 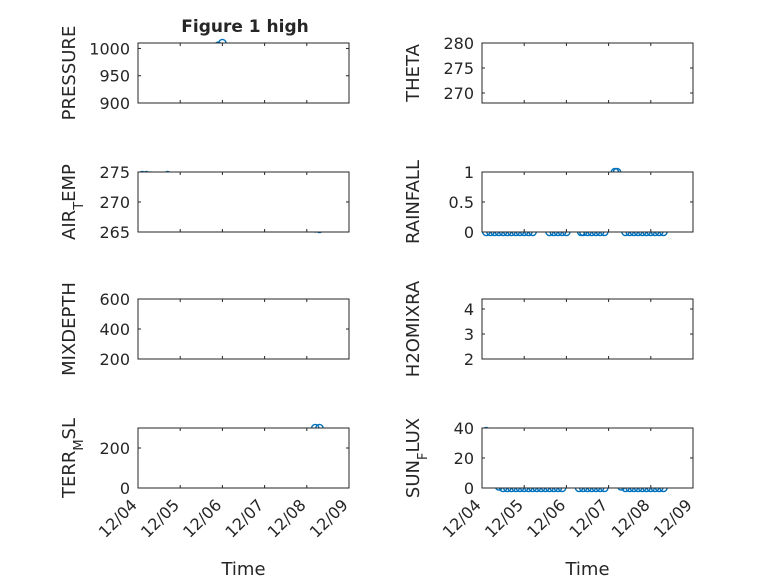 I want to click on subplot-pressure: 900 950 1000 PRESSURE, so click(x=204, y=73).